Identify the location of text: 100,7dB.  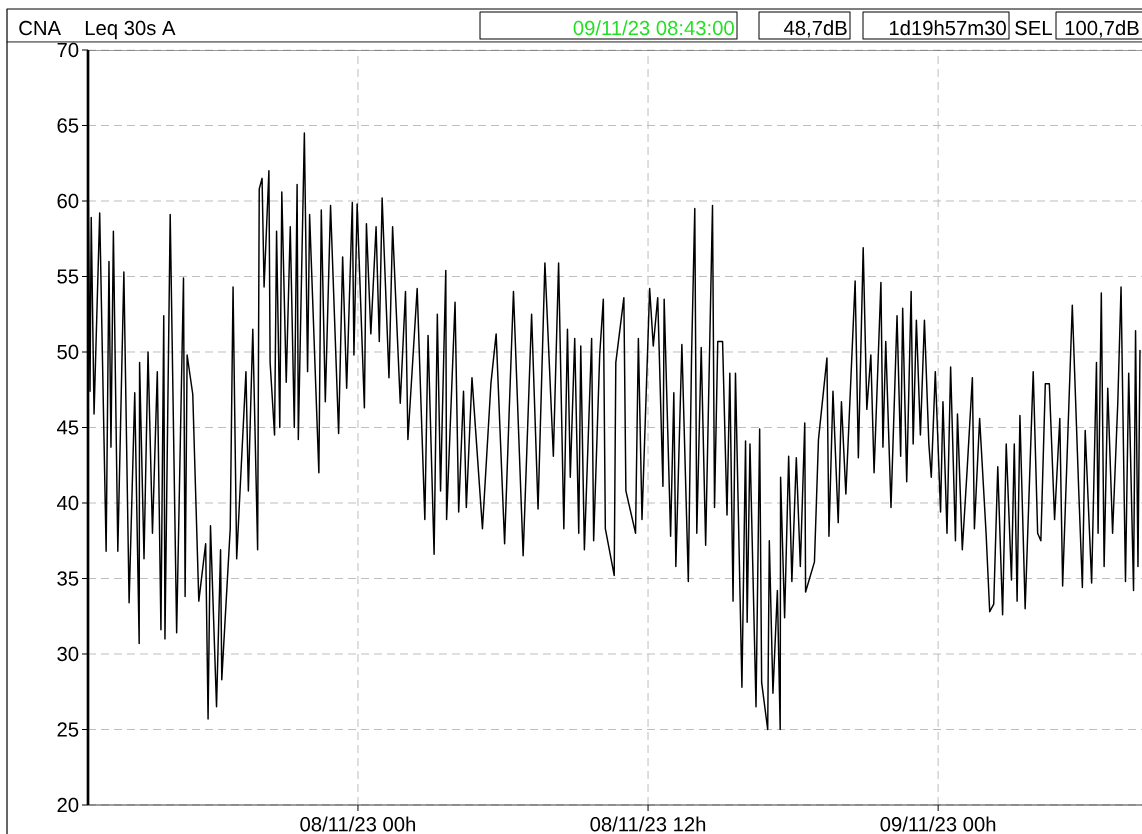
(1102, 29).